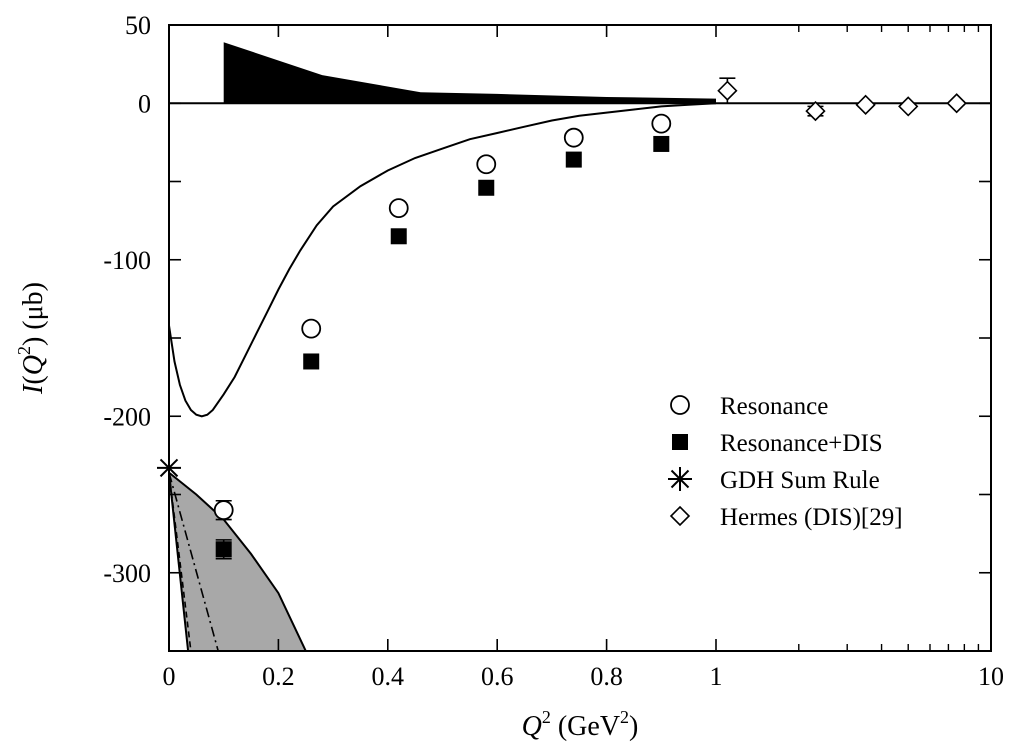 The height and width of the screenshot is (743, 1021). Describe the element at coordinates (127, 573) in the screenshot. I see `y-tick-label: -300` at that location.